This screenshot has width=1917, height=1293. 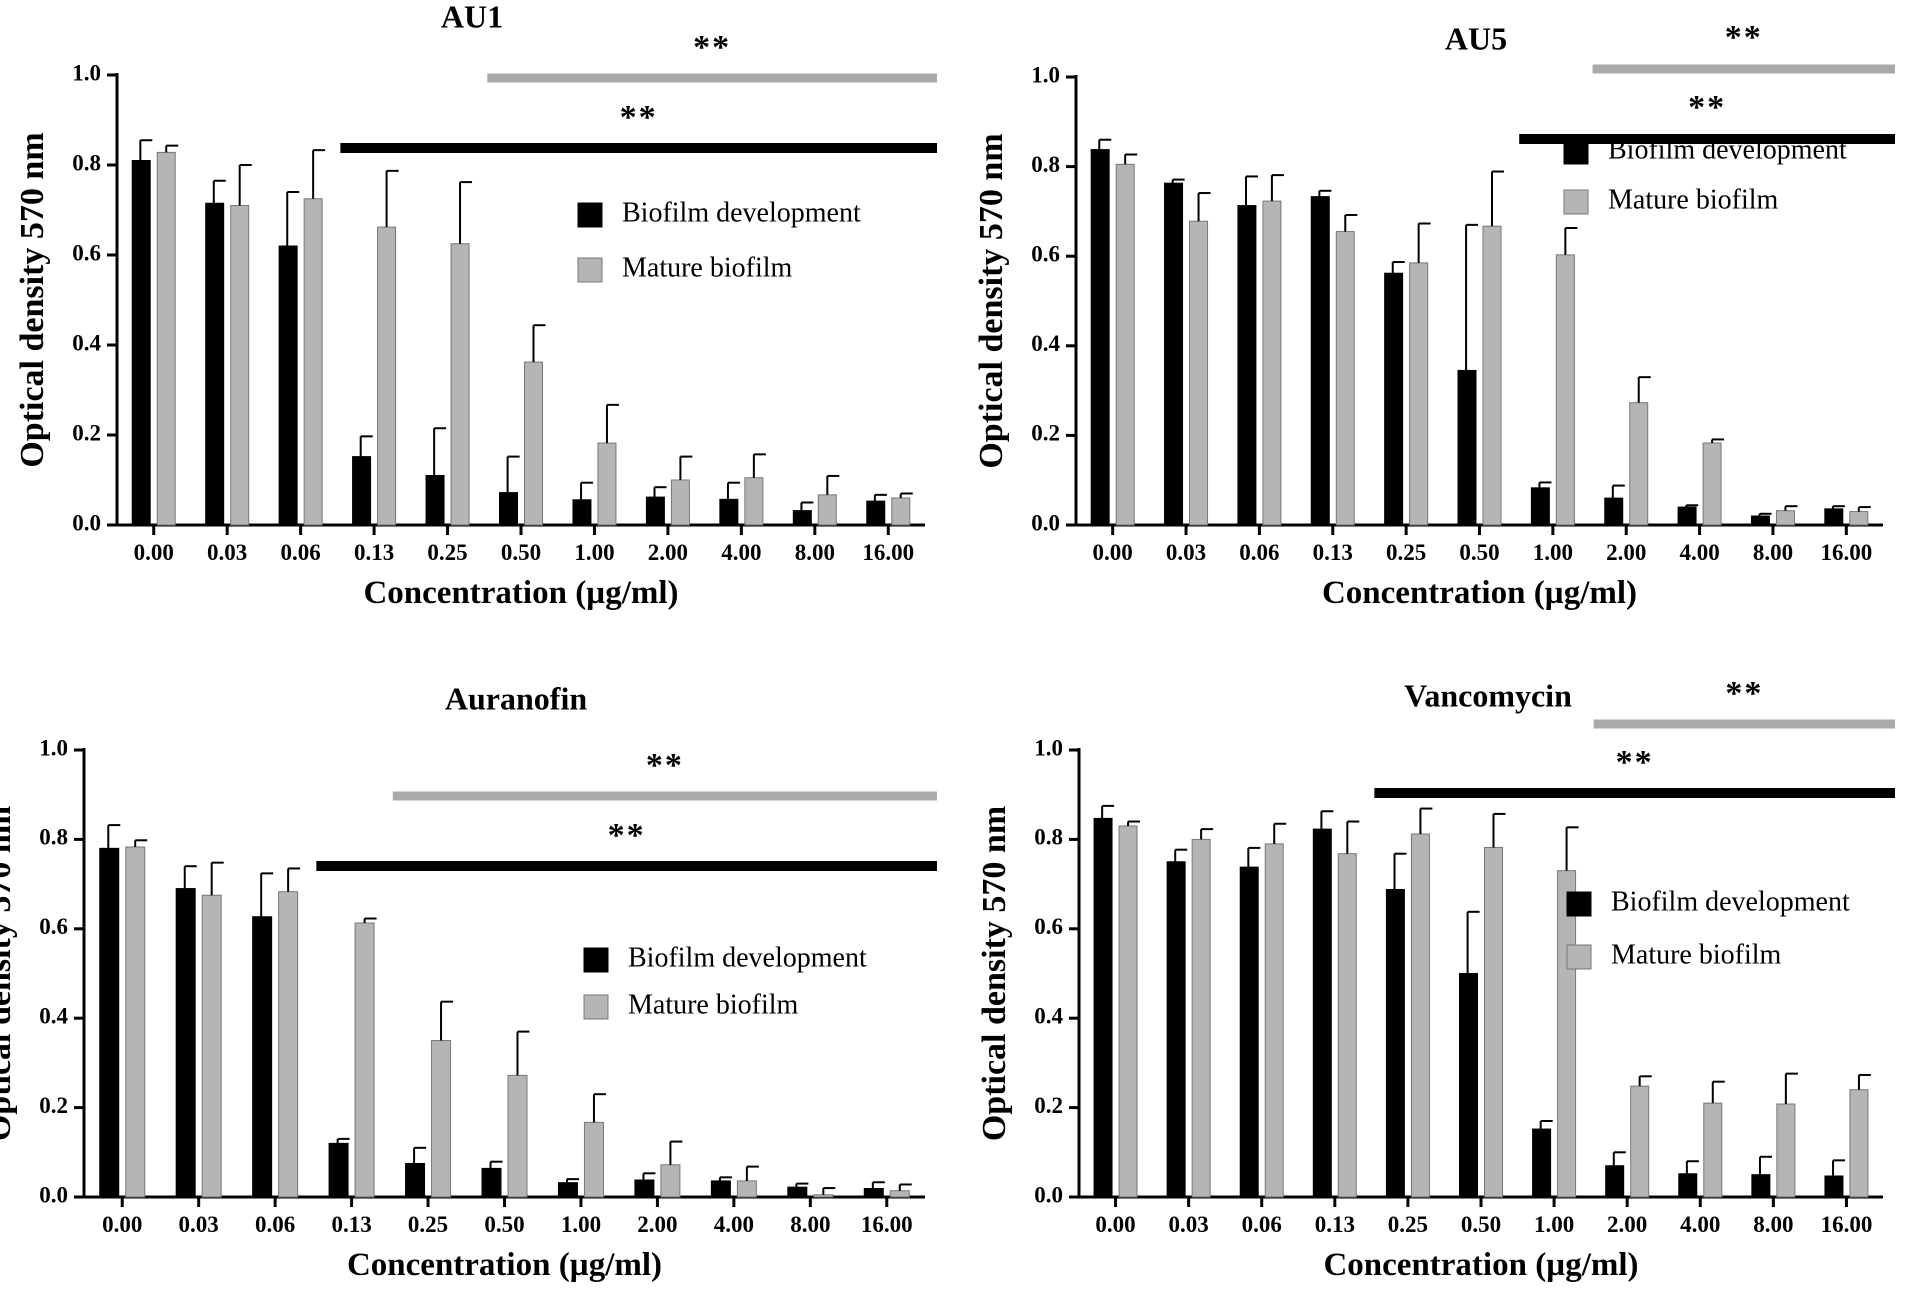 What do you see at coordinates (707, 267) in the screenshot?
I see `legend-label: Mature biofilm` at bounding box center [707, 267].